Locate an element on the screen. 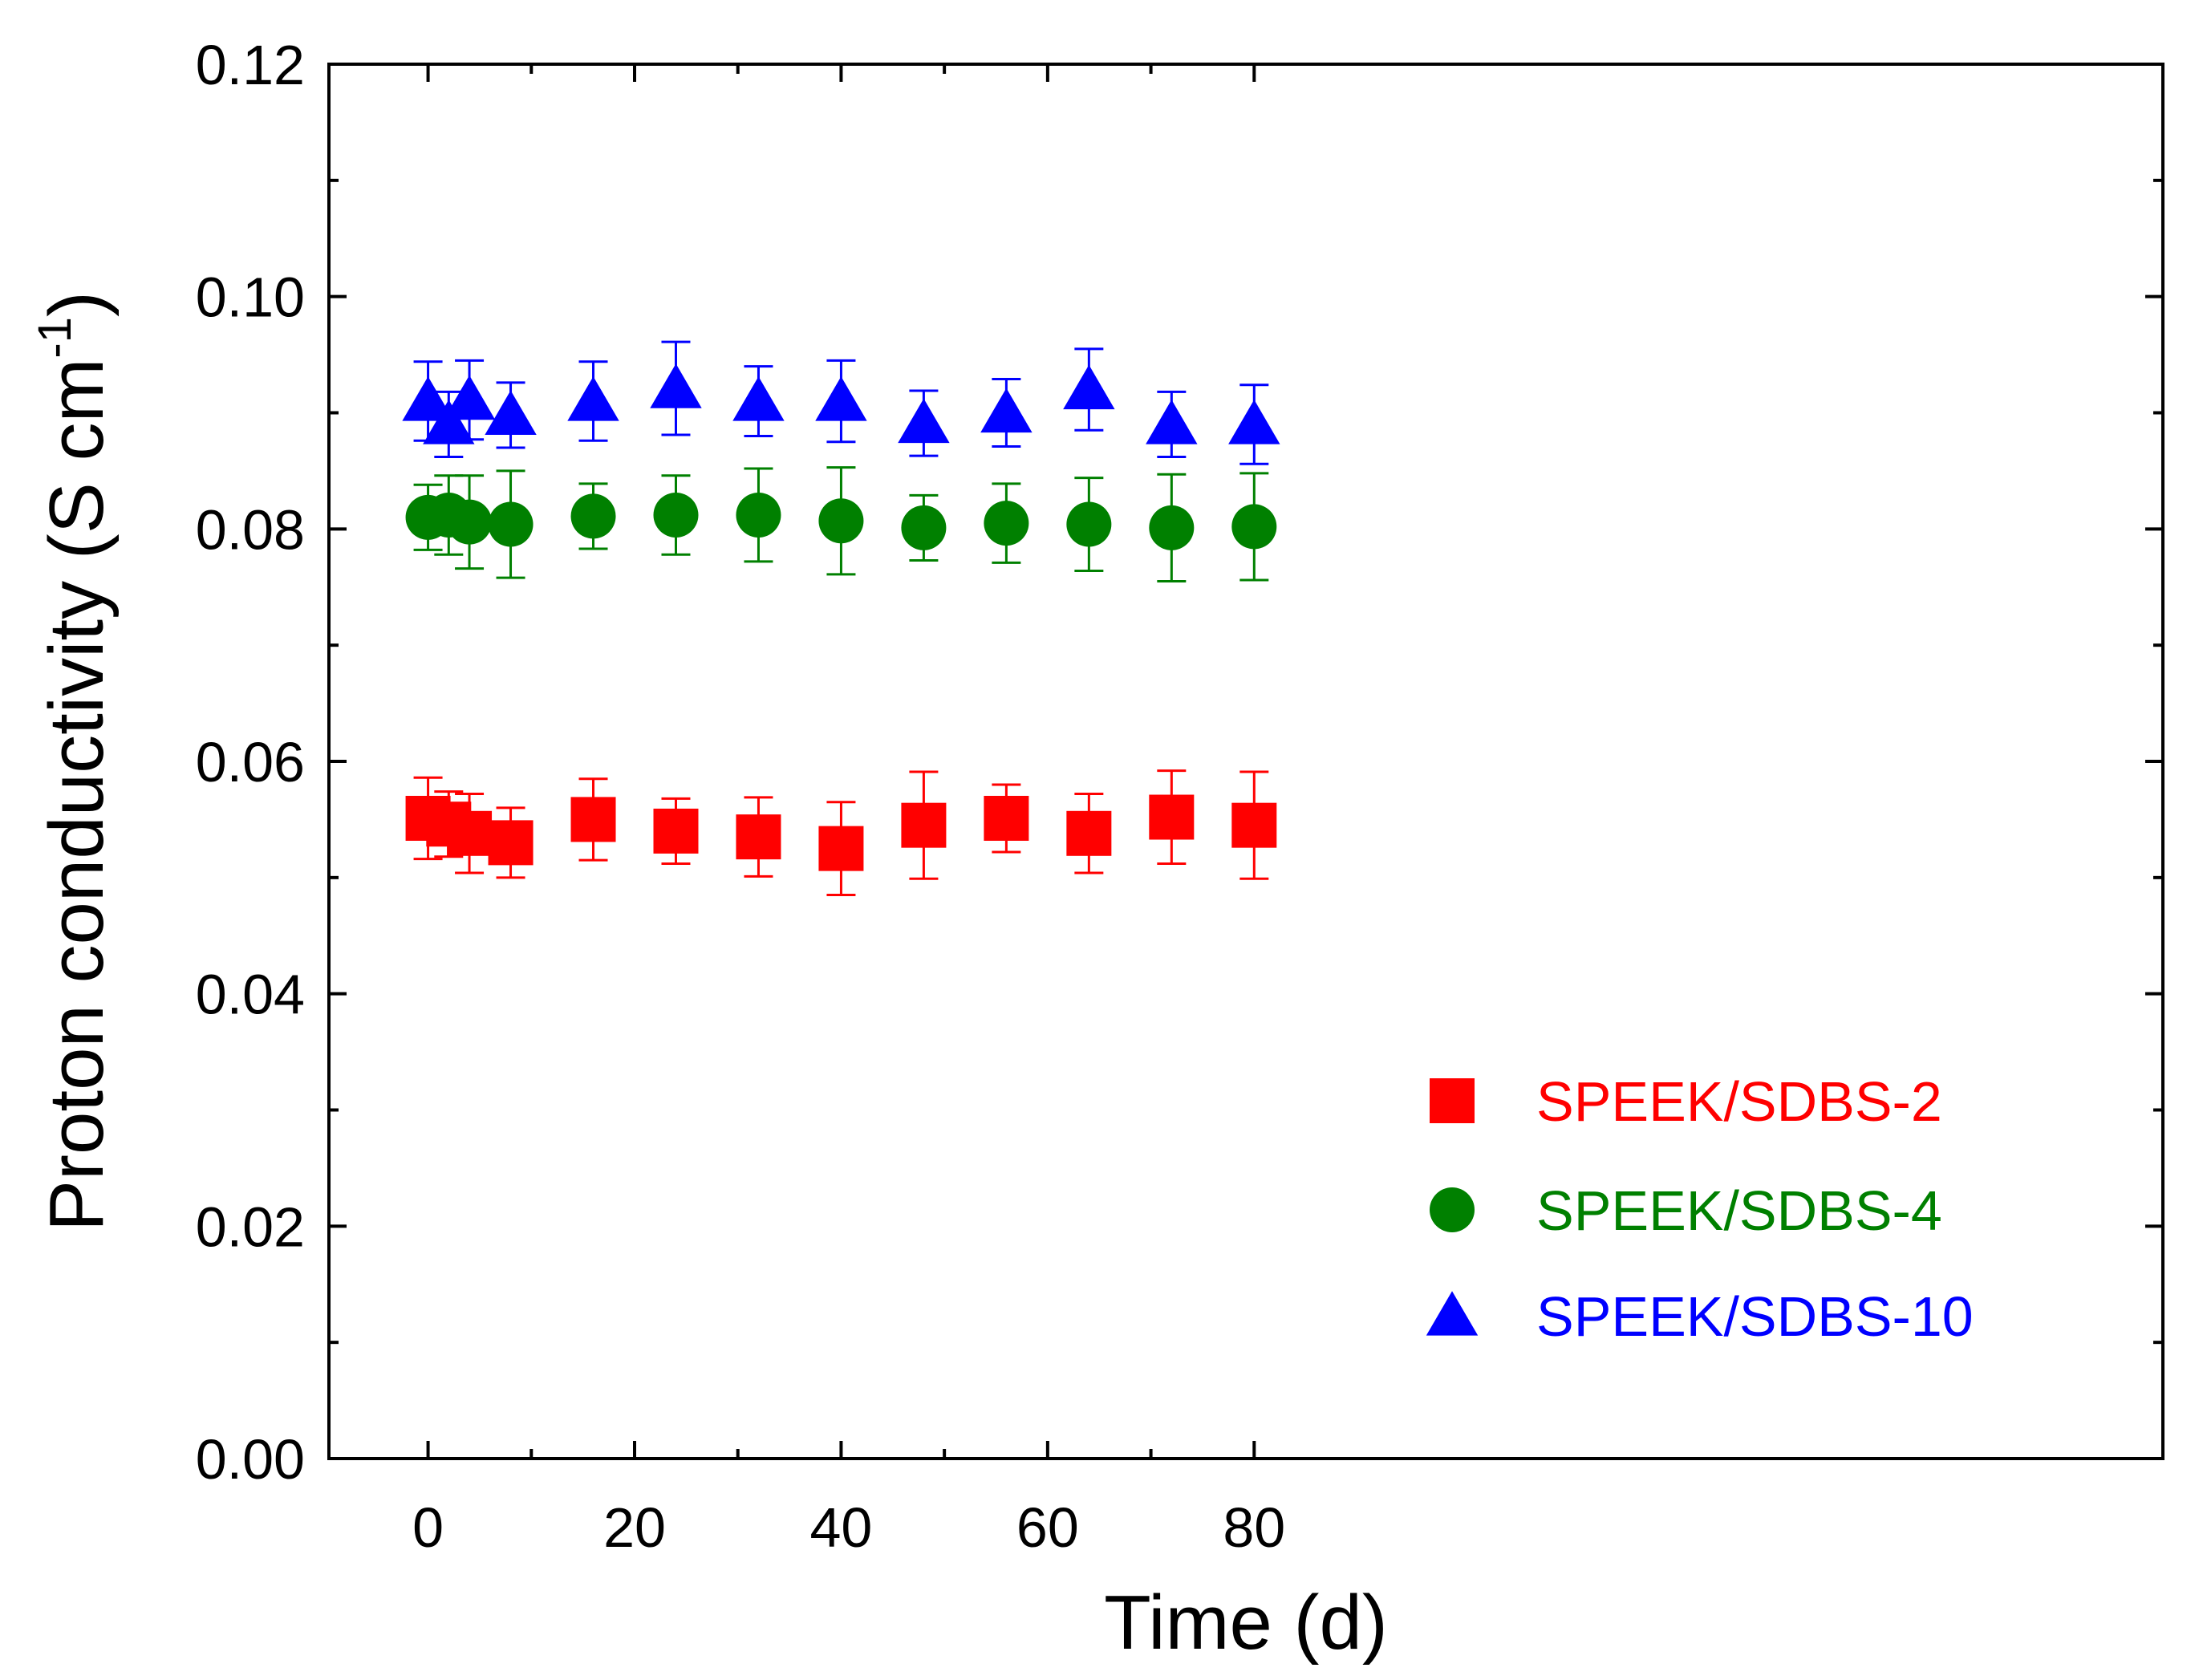 This screenshot has width=2203, height=1680. y-tick-label: 0.12 is located at coordinates (250, 65).